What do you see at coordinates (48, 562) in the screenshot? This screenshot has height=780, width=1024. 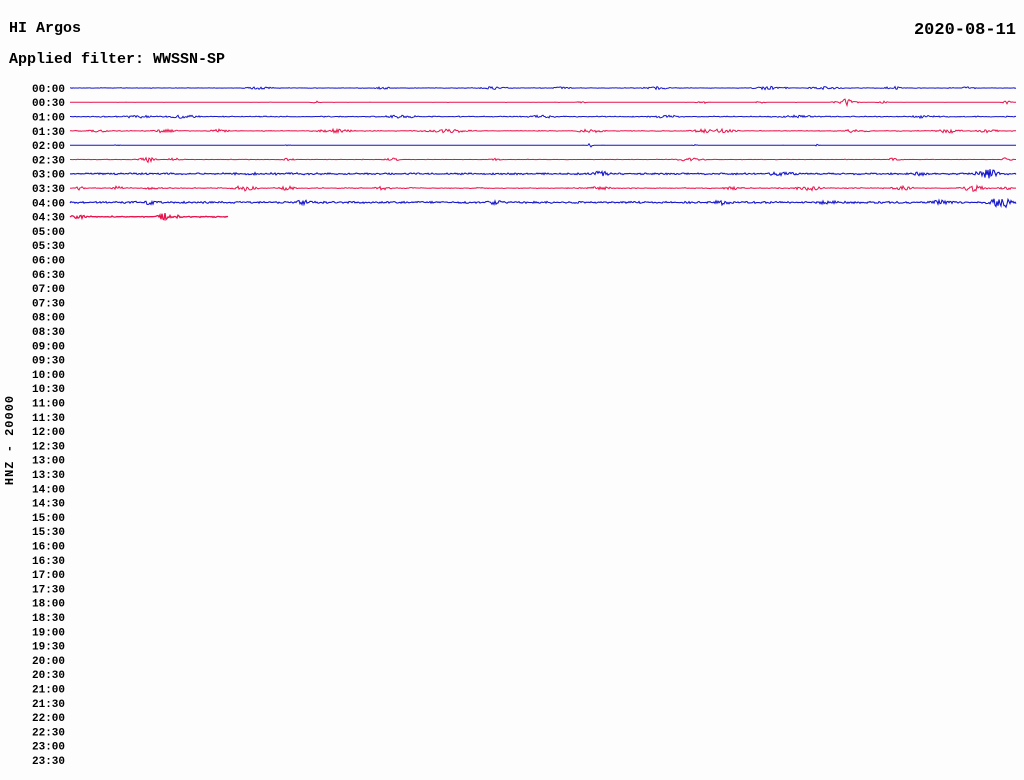 I see `time-label-16:30: 16:30` at bounding box center [48, 562].